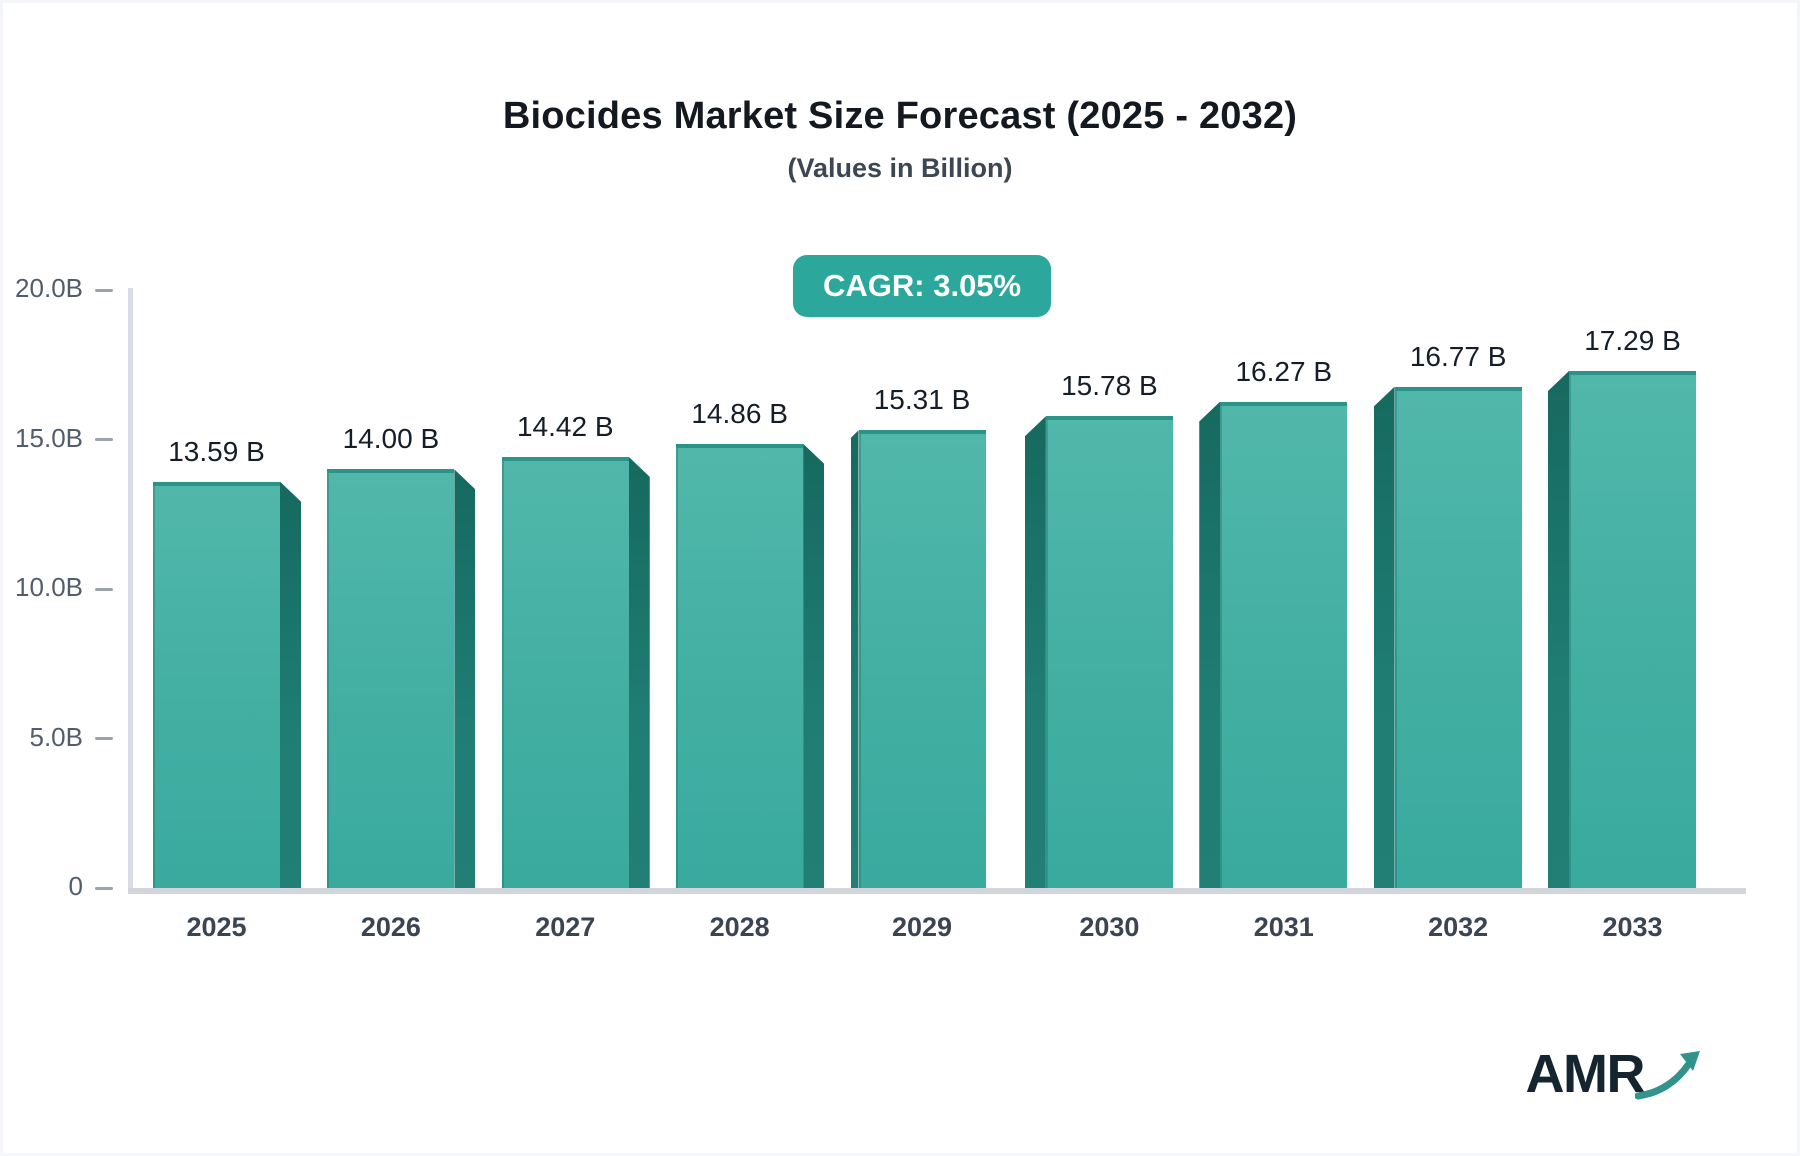 Image resolution: width=1800 pixels, height=1156 pixels. What do you see at coordinates (1109, 386) in the screenshot?
I see `bar-value-label: 15.78 B` at bounding box center [1109, 386].